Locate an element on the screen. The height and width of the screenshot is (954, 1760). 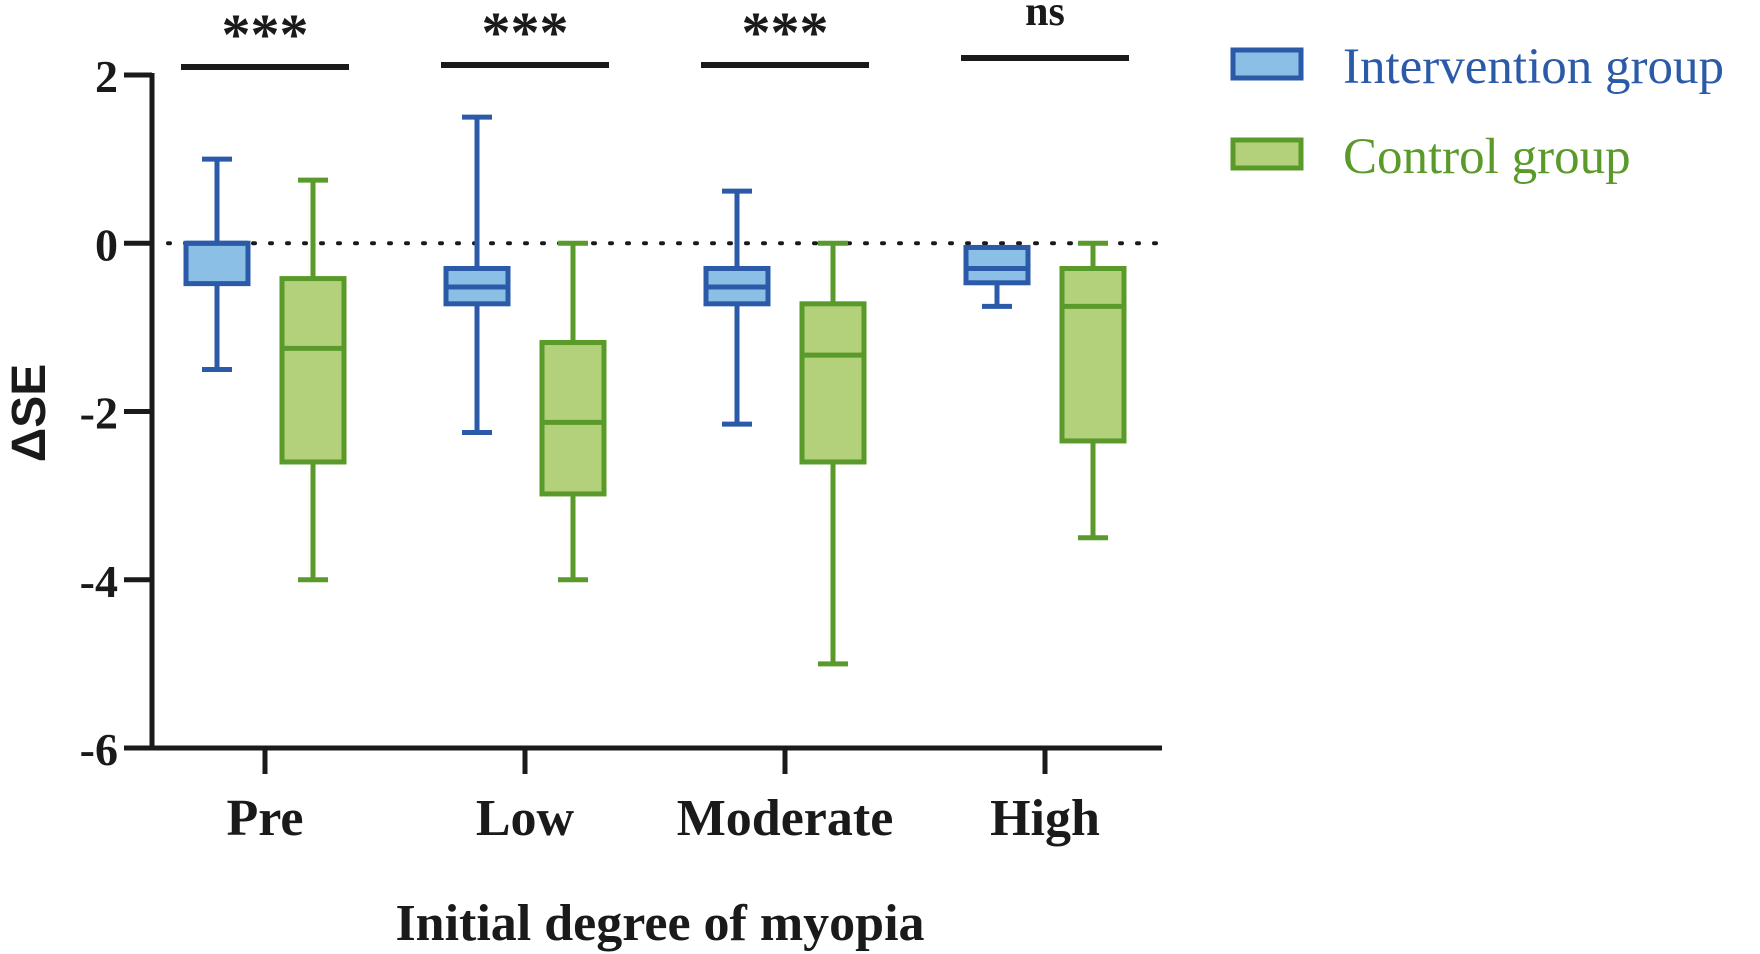
box-control-moderate is located at coordinates (833, 383).